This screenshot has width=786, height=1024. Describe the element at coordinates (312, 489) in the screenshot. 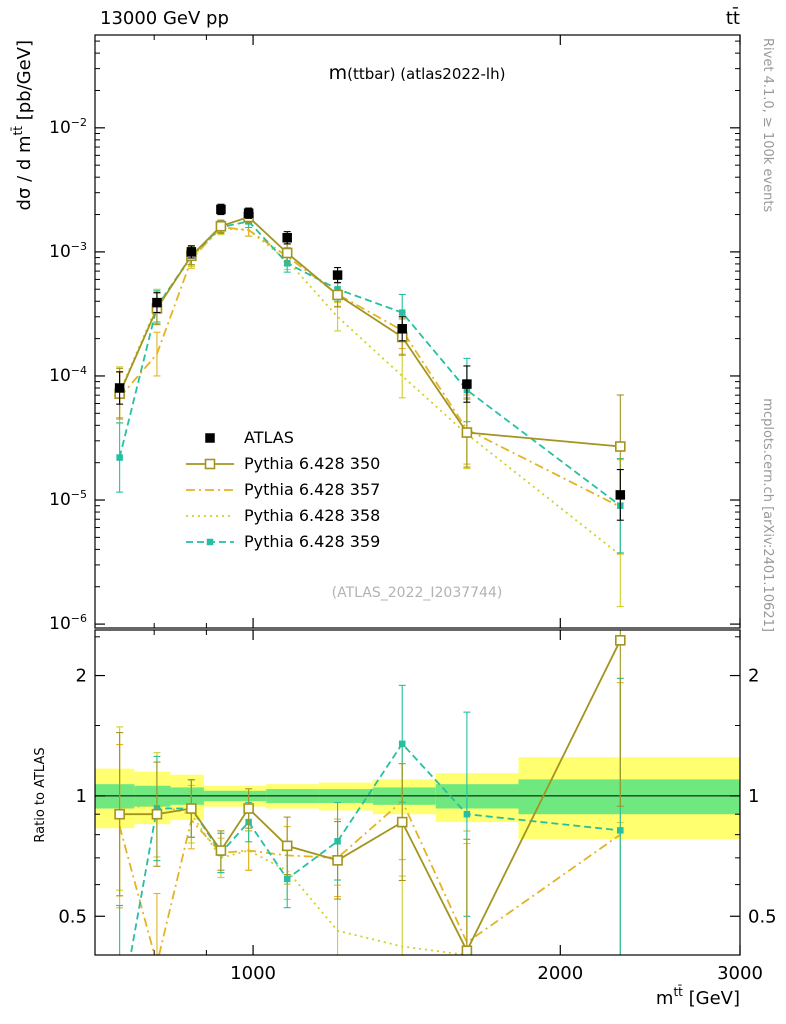

I see `legend-label-py357: Pythia 6.428 357` at that location.